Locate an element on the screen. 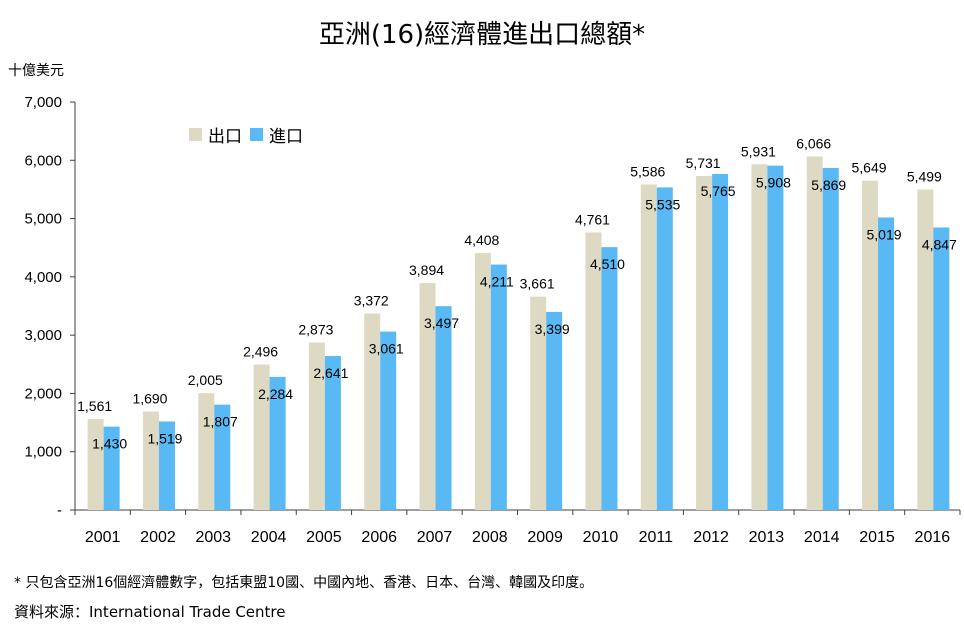 This screenshot has width=964, height=629. legend-swatch-imports is located at coordinates (256, 134).